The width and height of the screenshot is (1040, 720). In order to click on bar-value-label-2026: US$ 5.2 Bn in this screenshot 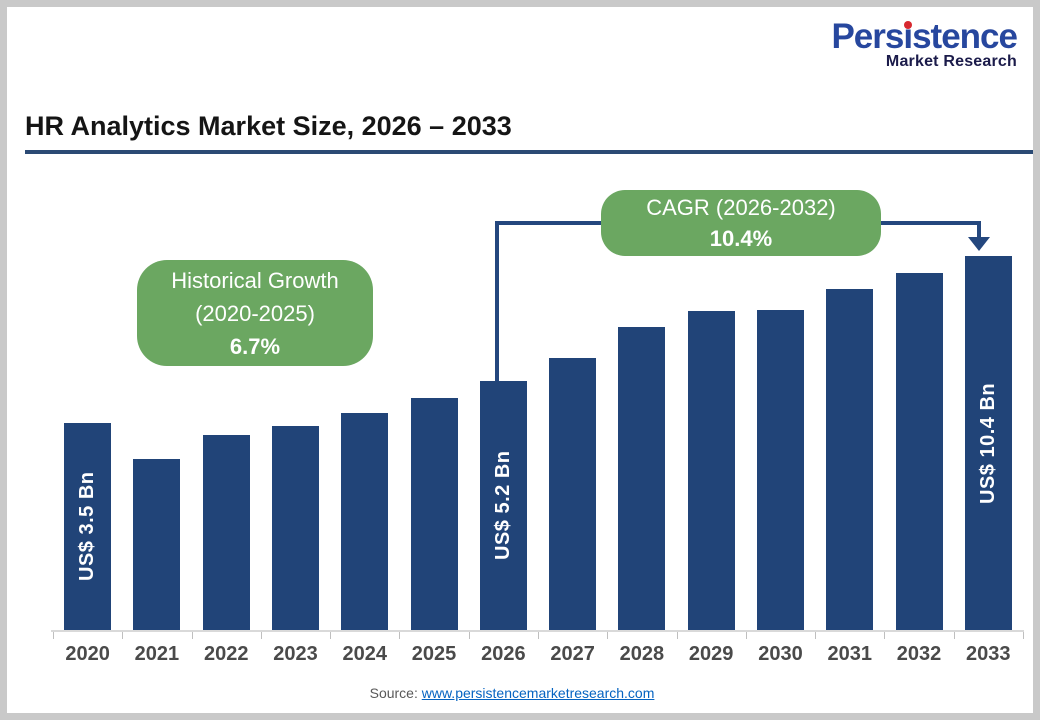, I will do `click(502, 505)`.